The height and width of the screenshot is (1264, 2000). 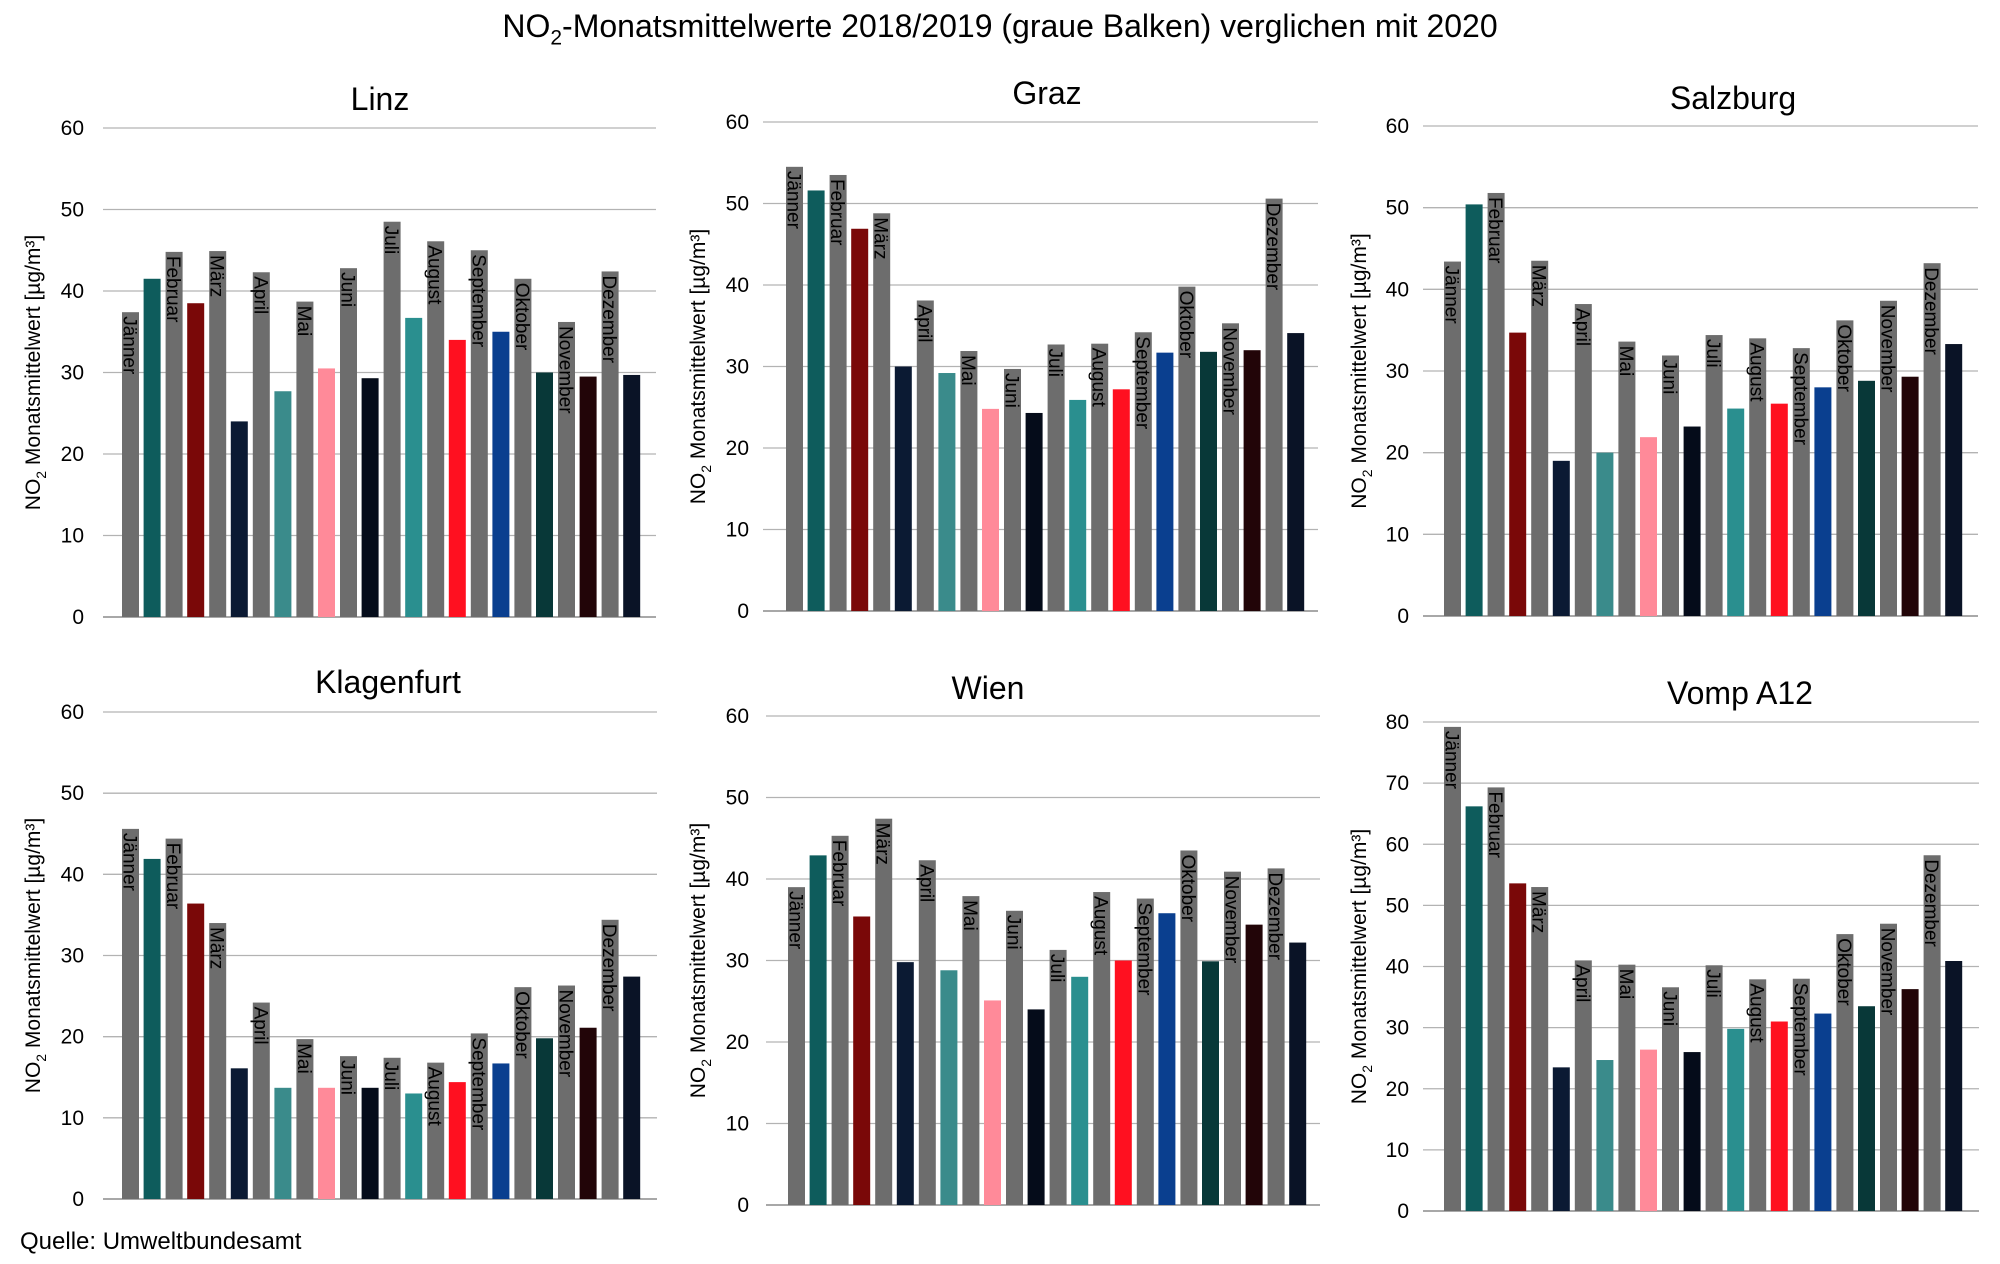 I want to click on month-label: Oktober, so click(x=1843, y=358).